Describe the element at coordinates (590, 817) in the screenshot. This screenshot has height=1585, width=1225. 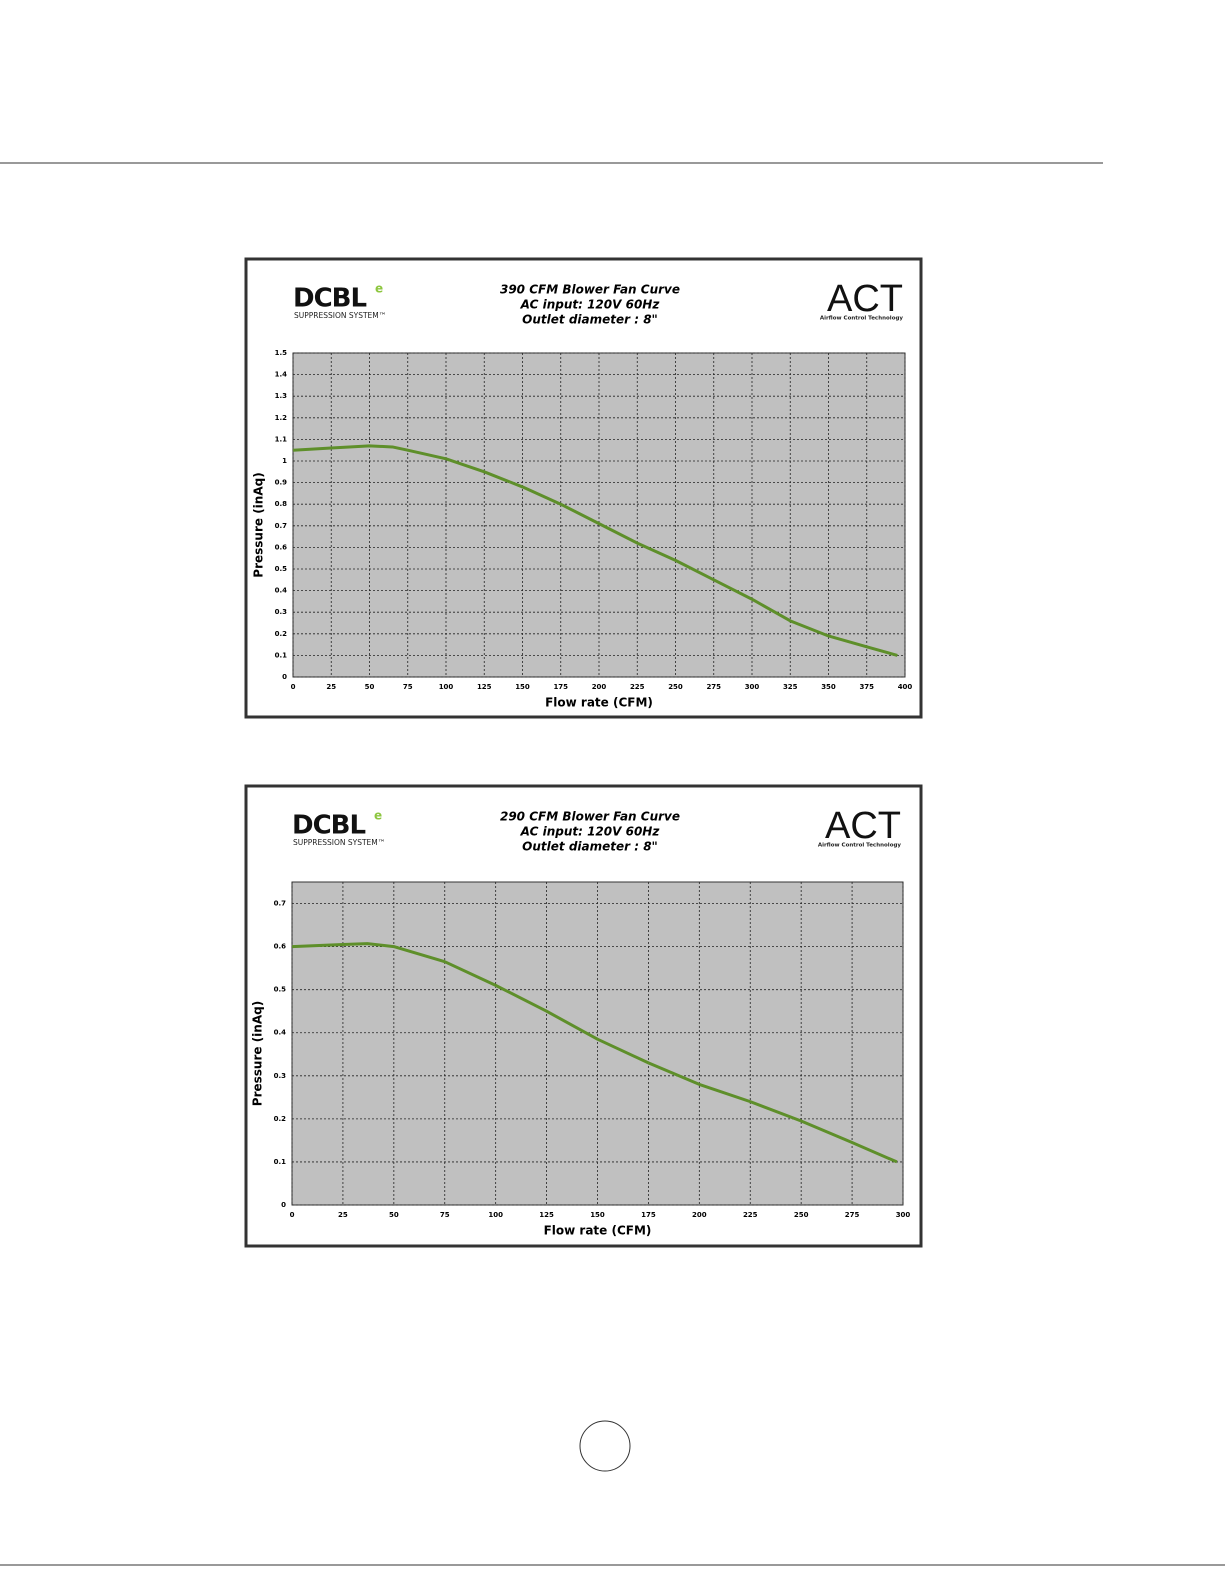
I see `chart-title: 290 CFM Blower Fan Curve` at that location.